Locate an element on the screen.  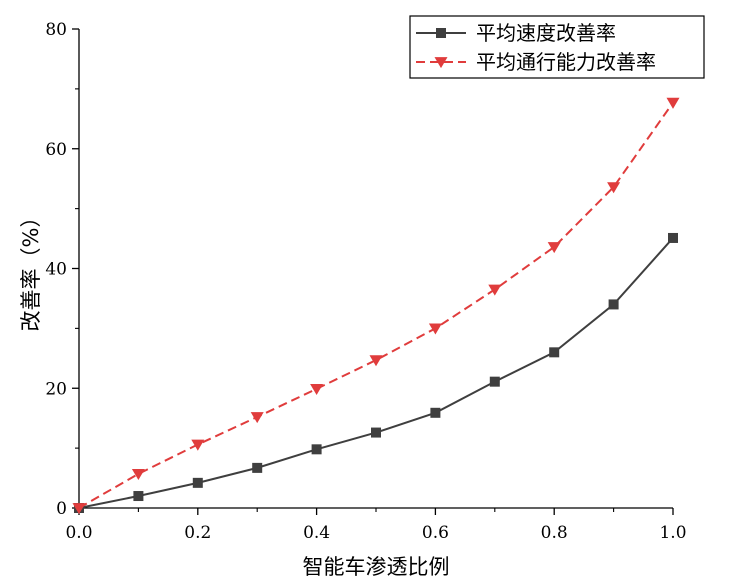
legend-label: 平均通行能力改善率 is located at coordinates (566, 62).